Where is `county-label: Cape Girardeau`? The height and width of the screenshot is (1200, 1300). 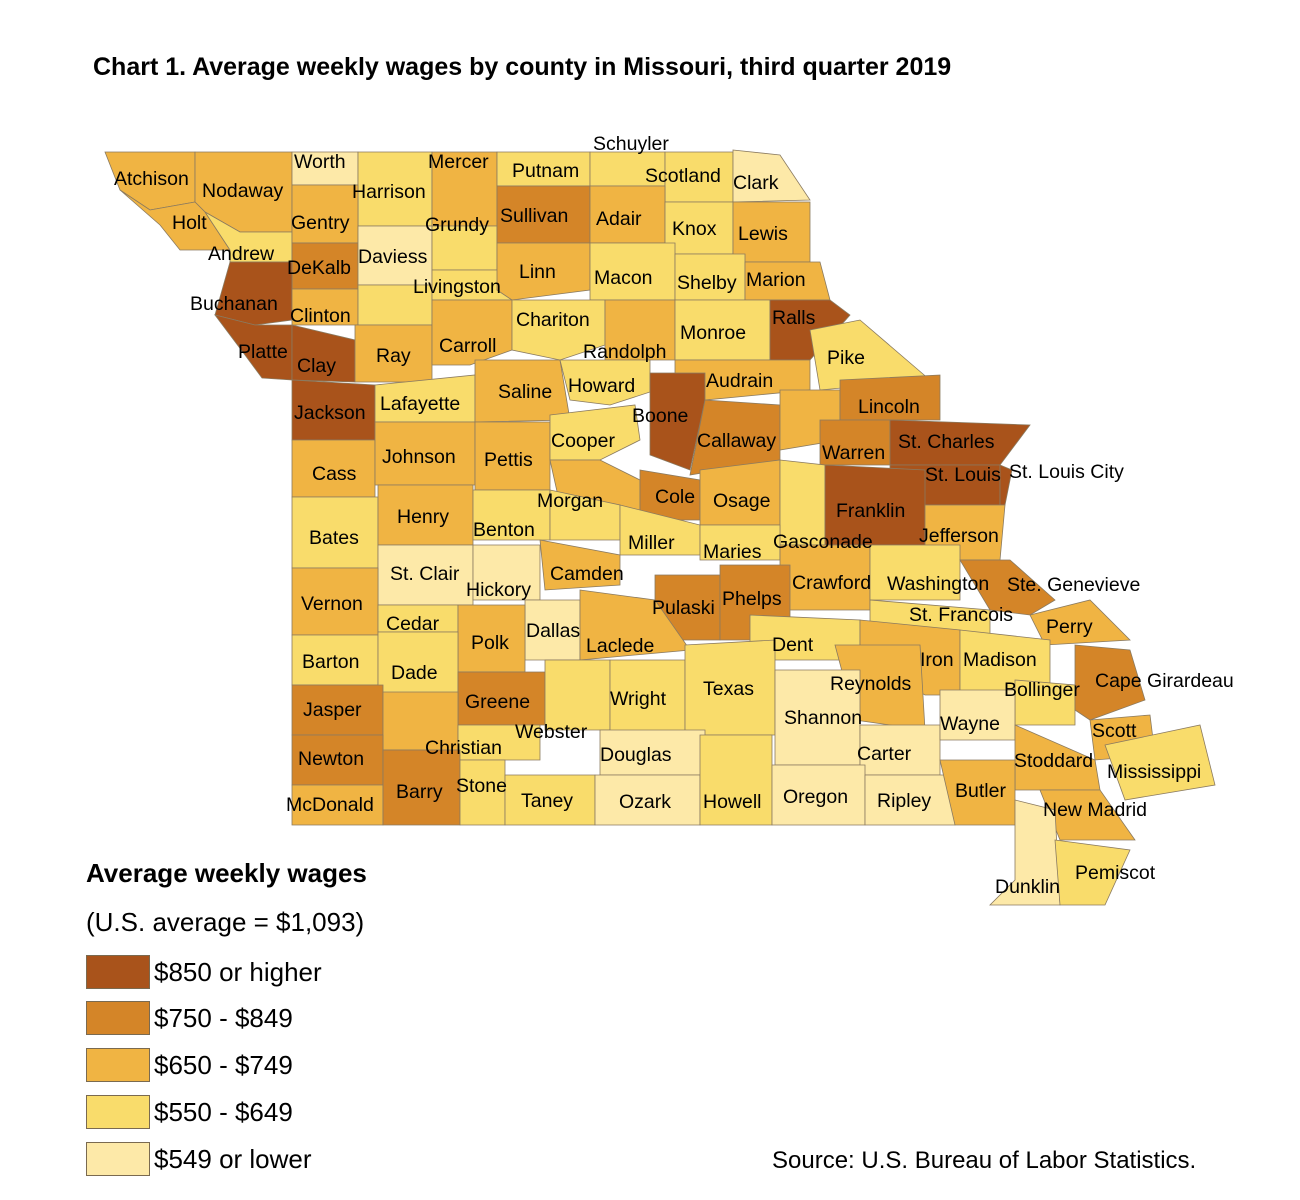 county-label: Cape Girardeau is located at coordinates (1164, 681).